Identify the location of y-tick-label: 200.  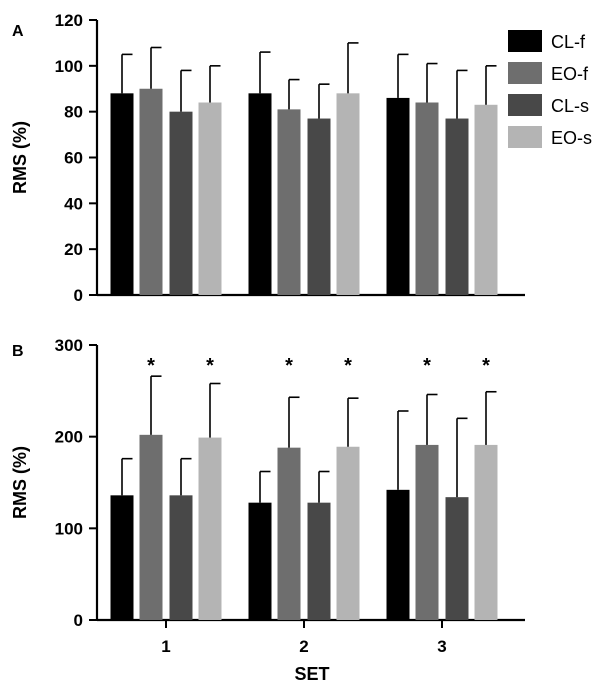
(69, 437).